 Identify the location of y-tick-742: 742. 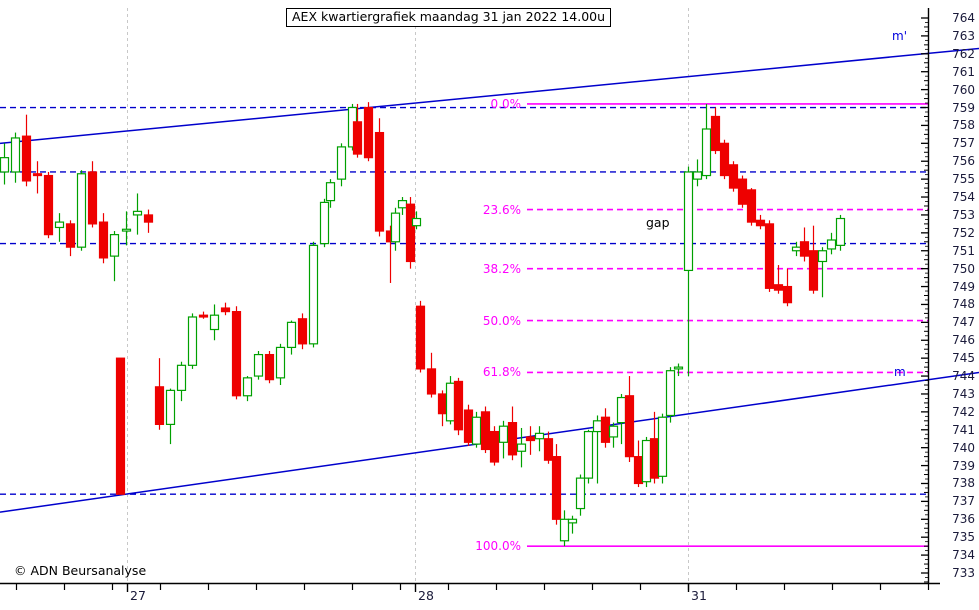
(963, 411).